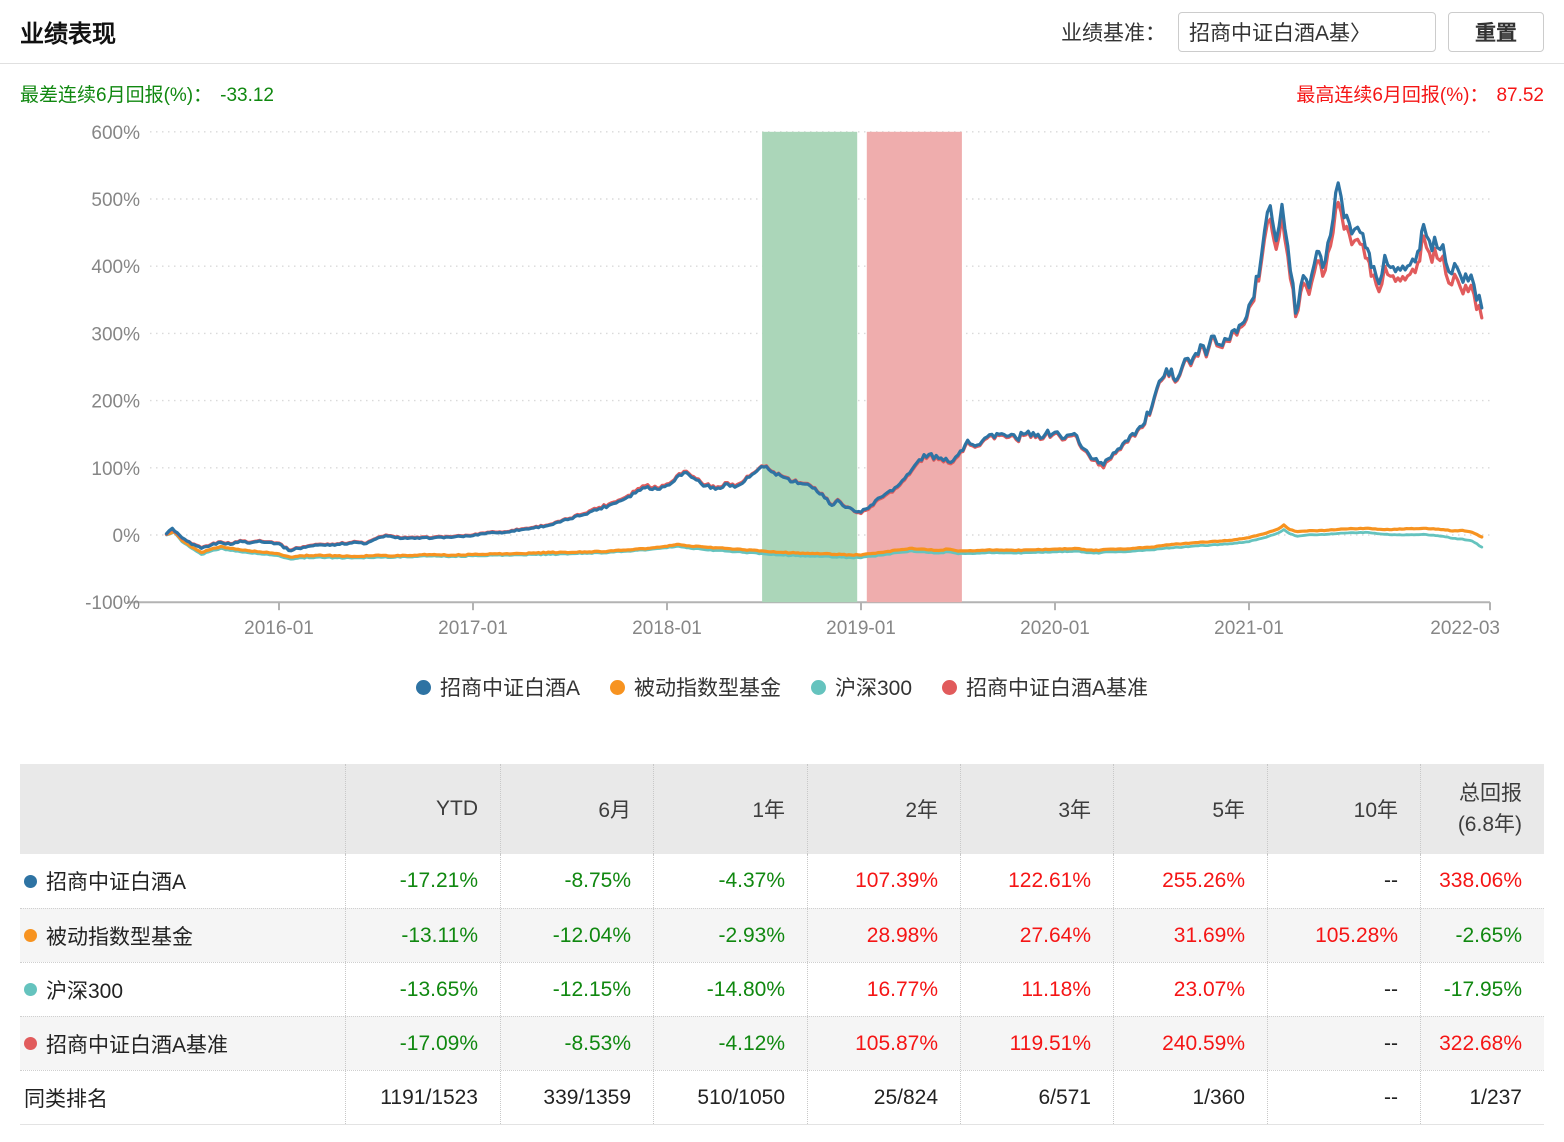 The height and width of the screenshot is (1142, 1564). Describe the element at coordinates (1113, 33) in the screenshot. I see `benchmark-label: 业绩基准：` at that location.